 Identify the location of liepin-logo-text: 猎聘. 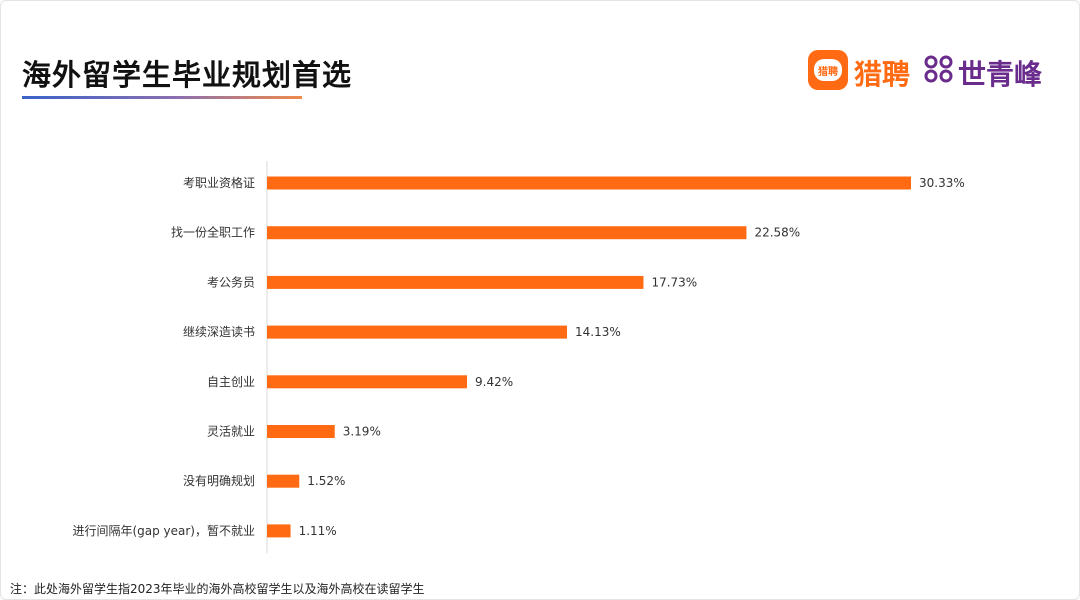
(828, 70).